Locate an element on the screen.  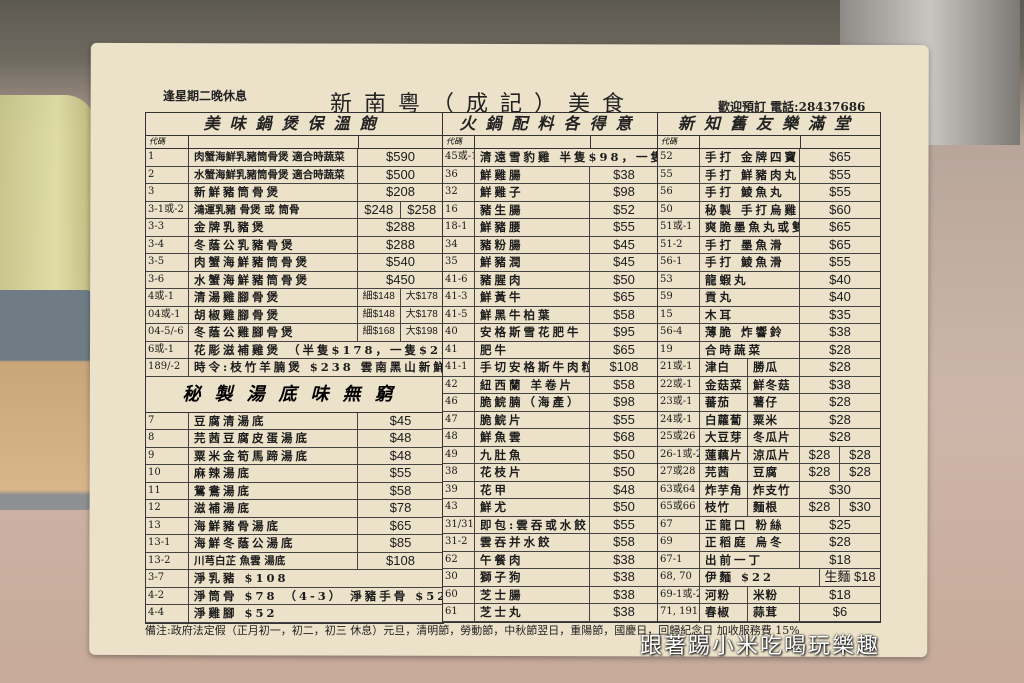
menu-item-row: 67 正龍口 粉絲 $25 is located at coordinates (769, 525).